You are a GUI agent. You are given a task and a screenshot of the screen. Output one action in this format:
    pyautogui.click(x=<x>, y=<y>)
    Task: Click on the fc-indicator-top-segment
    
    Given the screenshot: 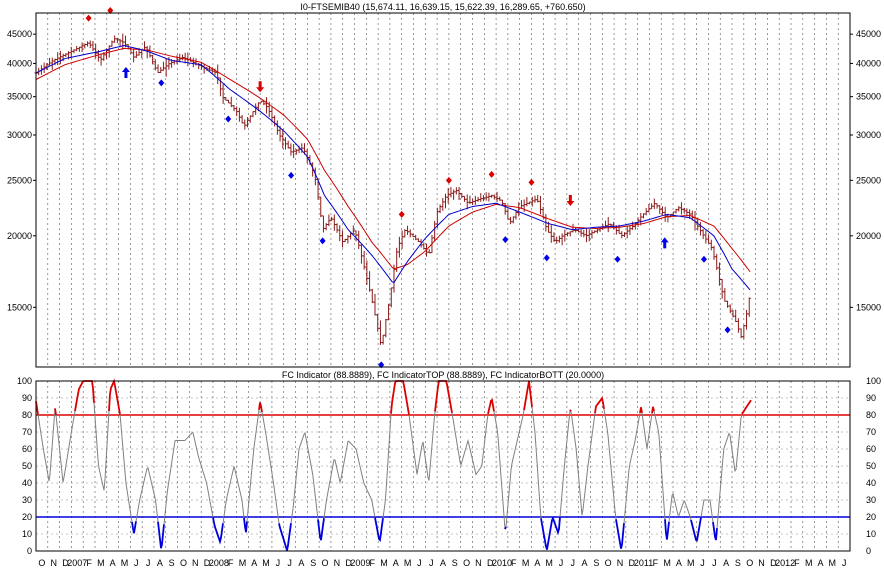 What is the action you would take?
    pyautogui.click(x=393, y=396)
    